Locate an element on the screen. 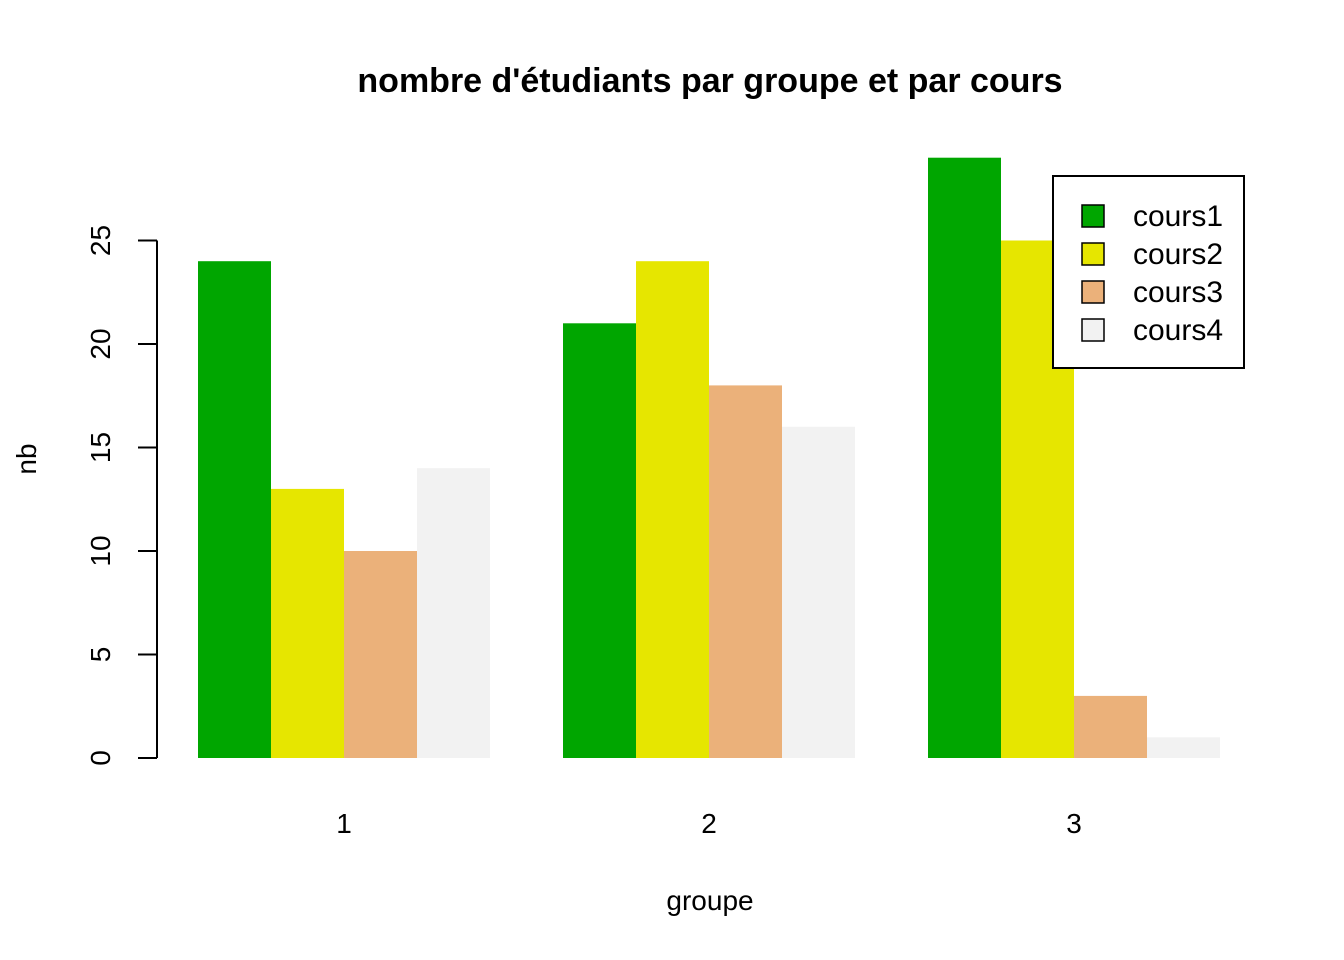 The height and width of the screenshot is (960, 1344). y-tick-label-20: 20 is located at coordinates (100, 343).